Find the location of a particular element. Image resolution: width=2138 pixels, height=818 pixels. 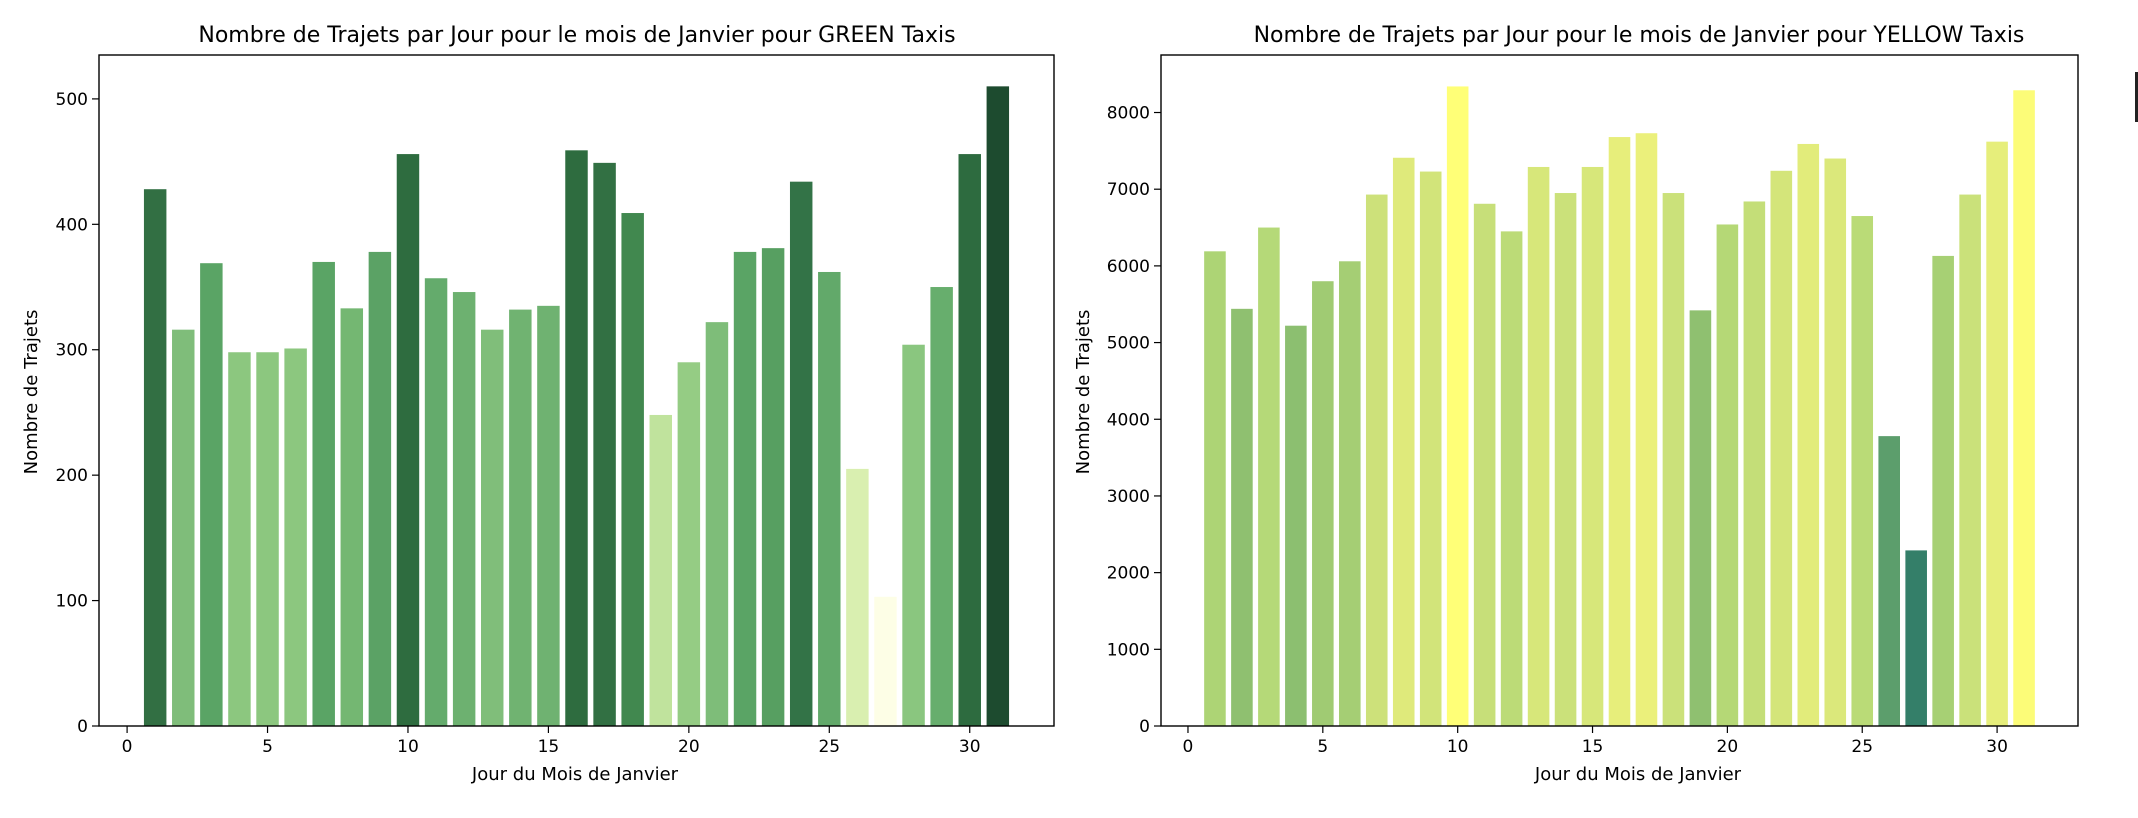

y-tick-label: 500 is located at coordinates (72, 100).